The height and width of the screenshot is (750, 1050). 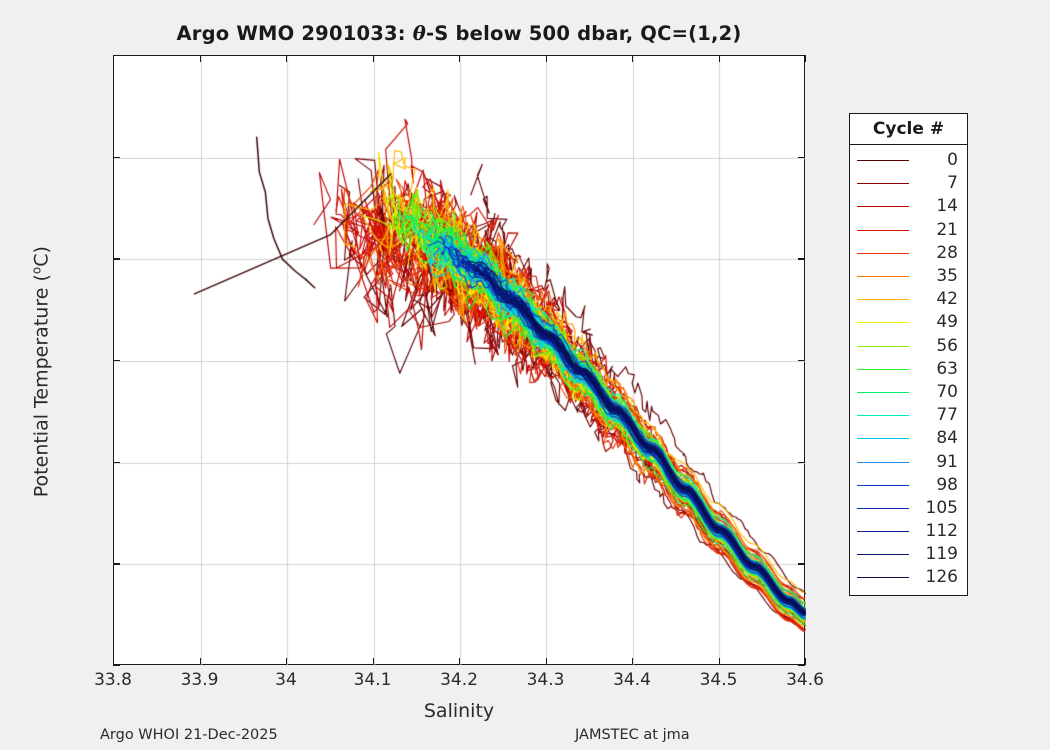 I want to click on legend-label: 56, so click(x=947, y=345).